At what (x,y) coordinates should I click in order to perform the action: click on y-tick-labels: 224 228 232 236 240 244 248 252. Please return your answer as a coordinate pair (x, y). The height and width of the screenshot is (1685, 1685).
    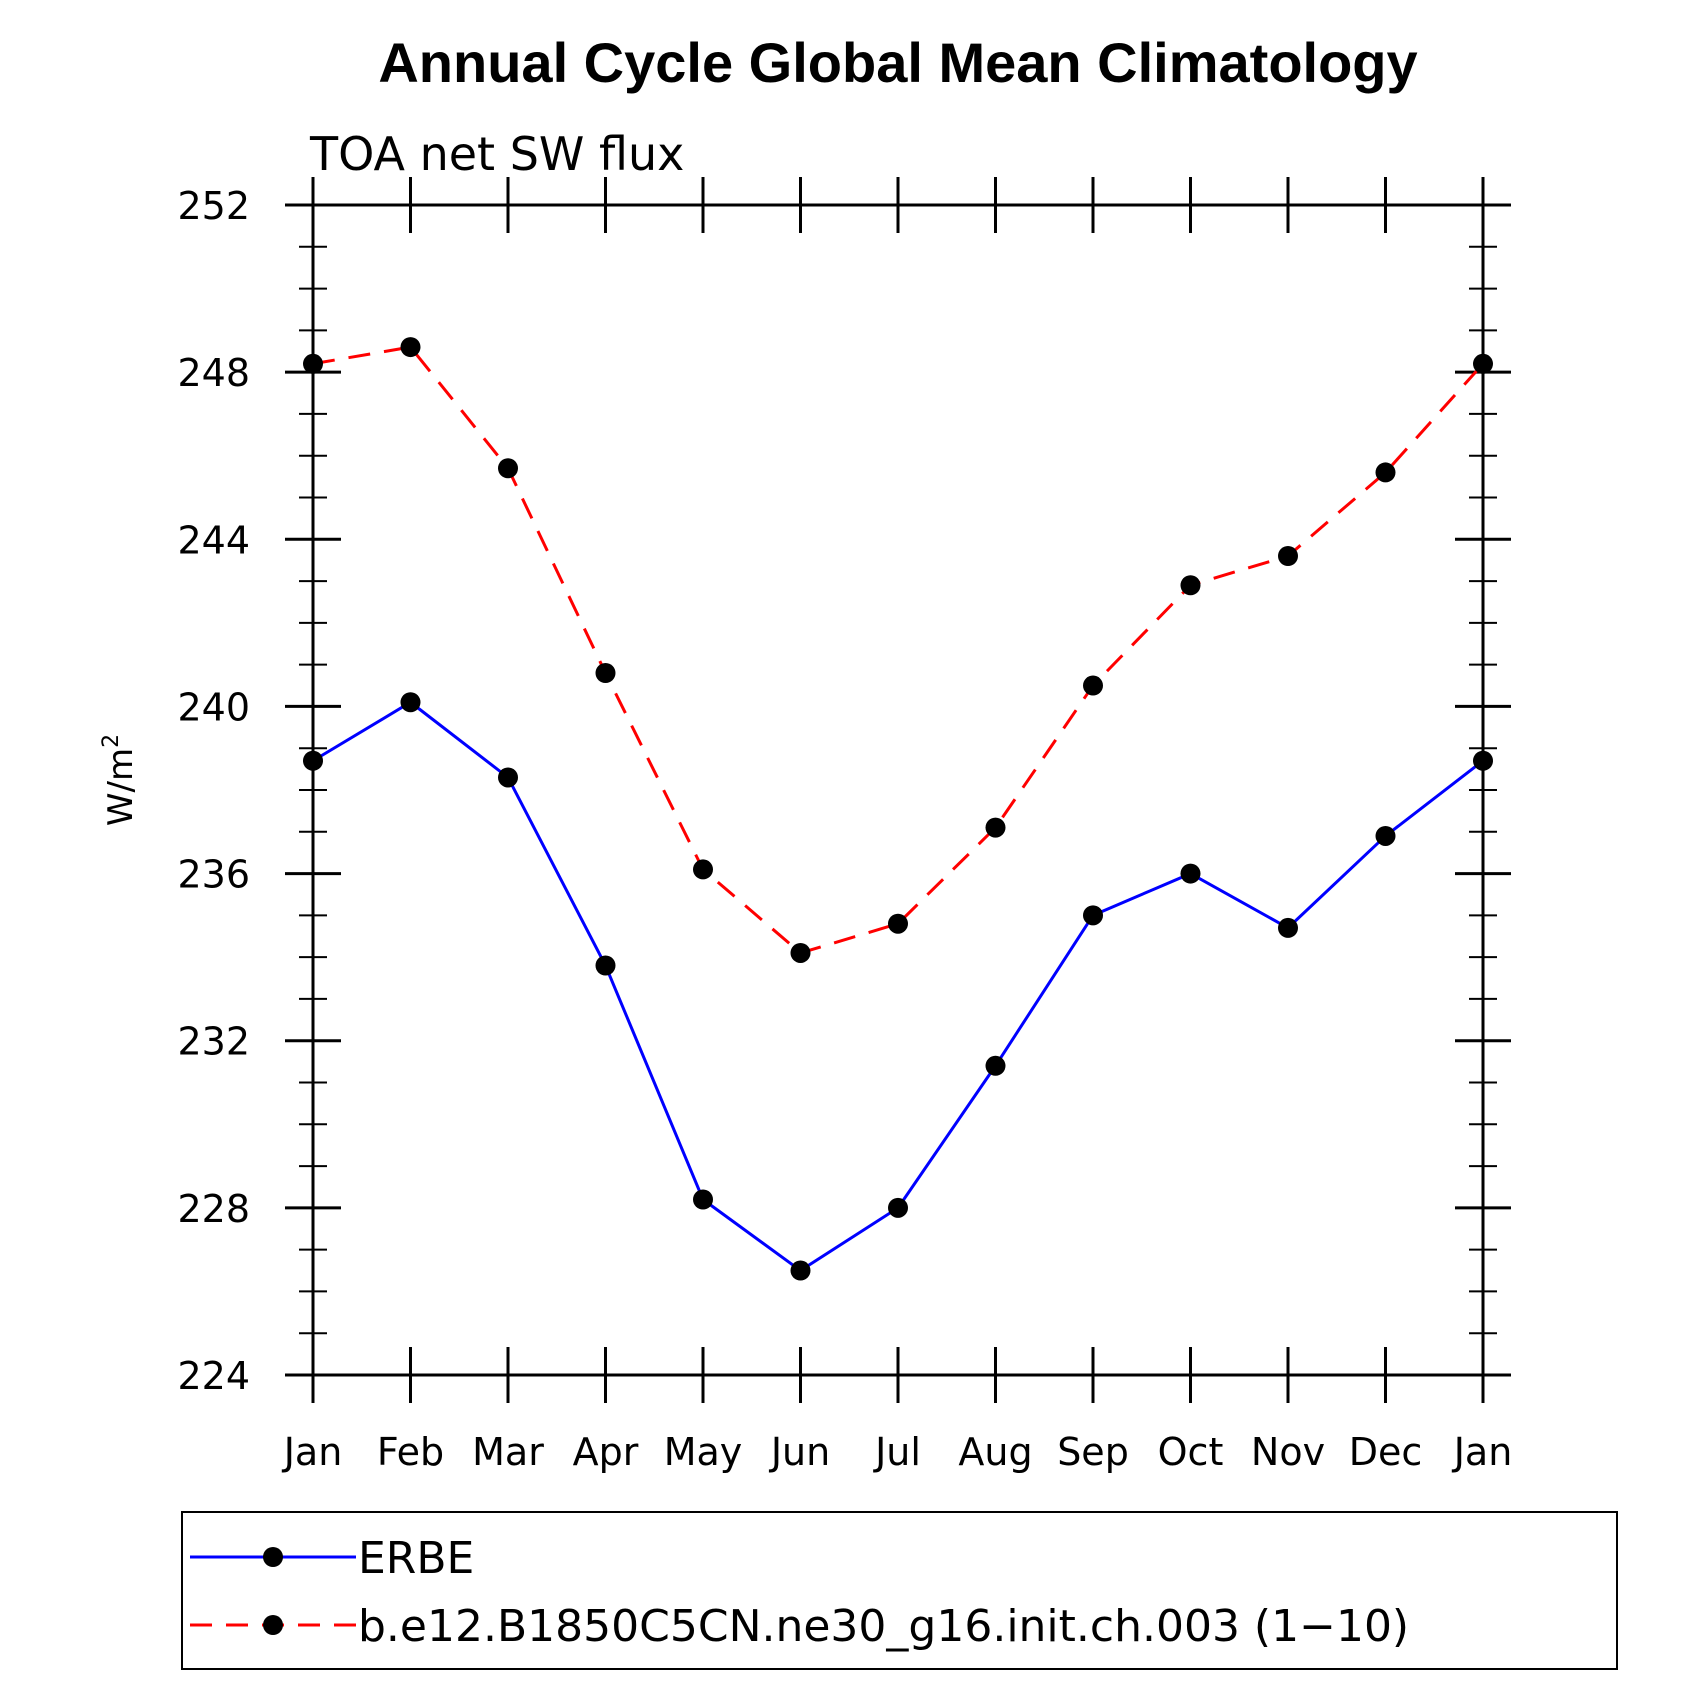
    Looking at the image, I should click on (213, 791).